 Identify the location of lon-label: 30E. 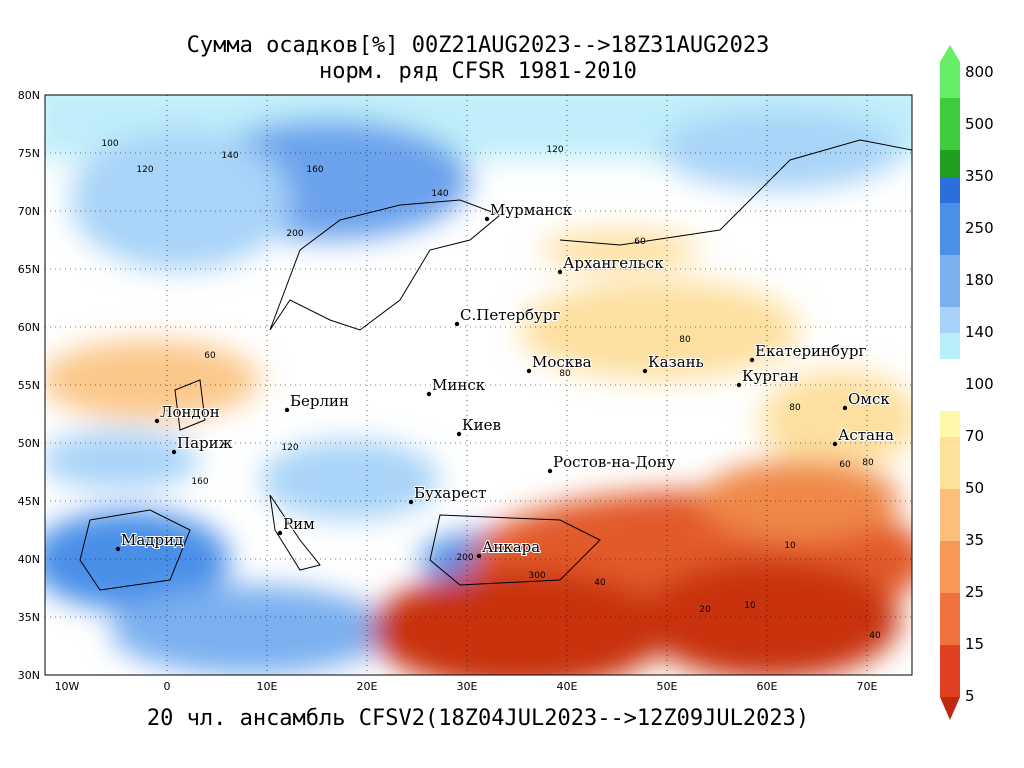
(467, 686).